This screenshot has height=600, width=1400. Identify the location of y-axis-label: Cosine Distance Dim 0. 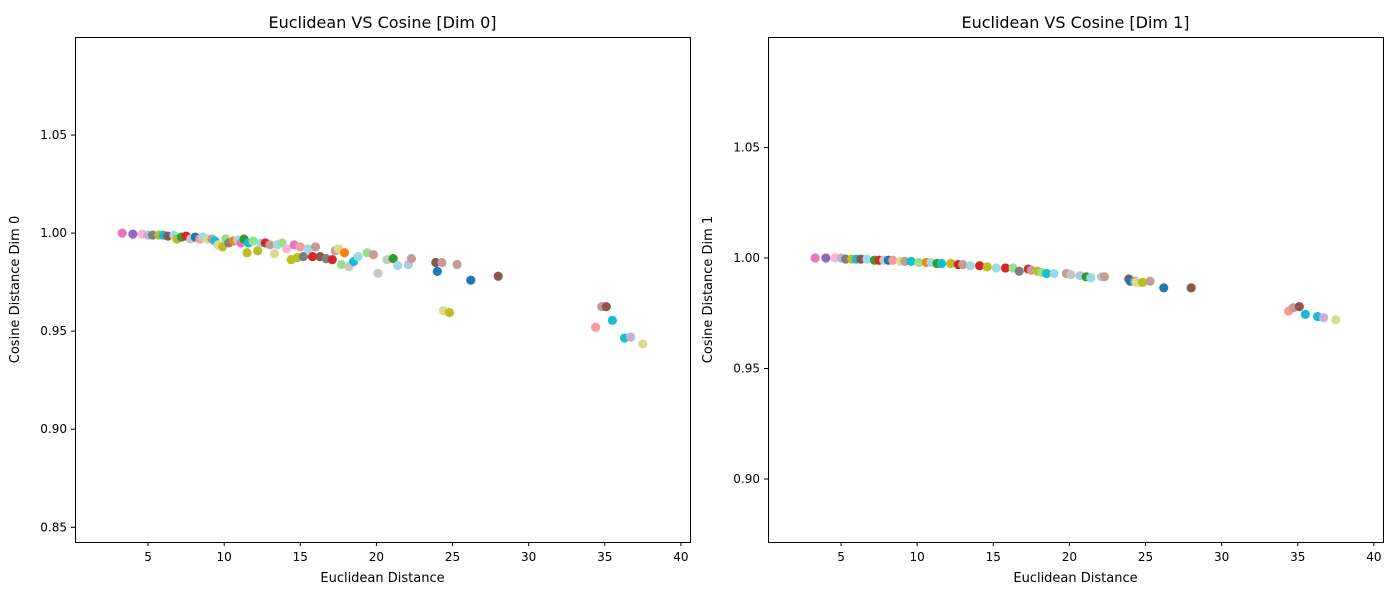
(15, 289).